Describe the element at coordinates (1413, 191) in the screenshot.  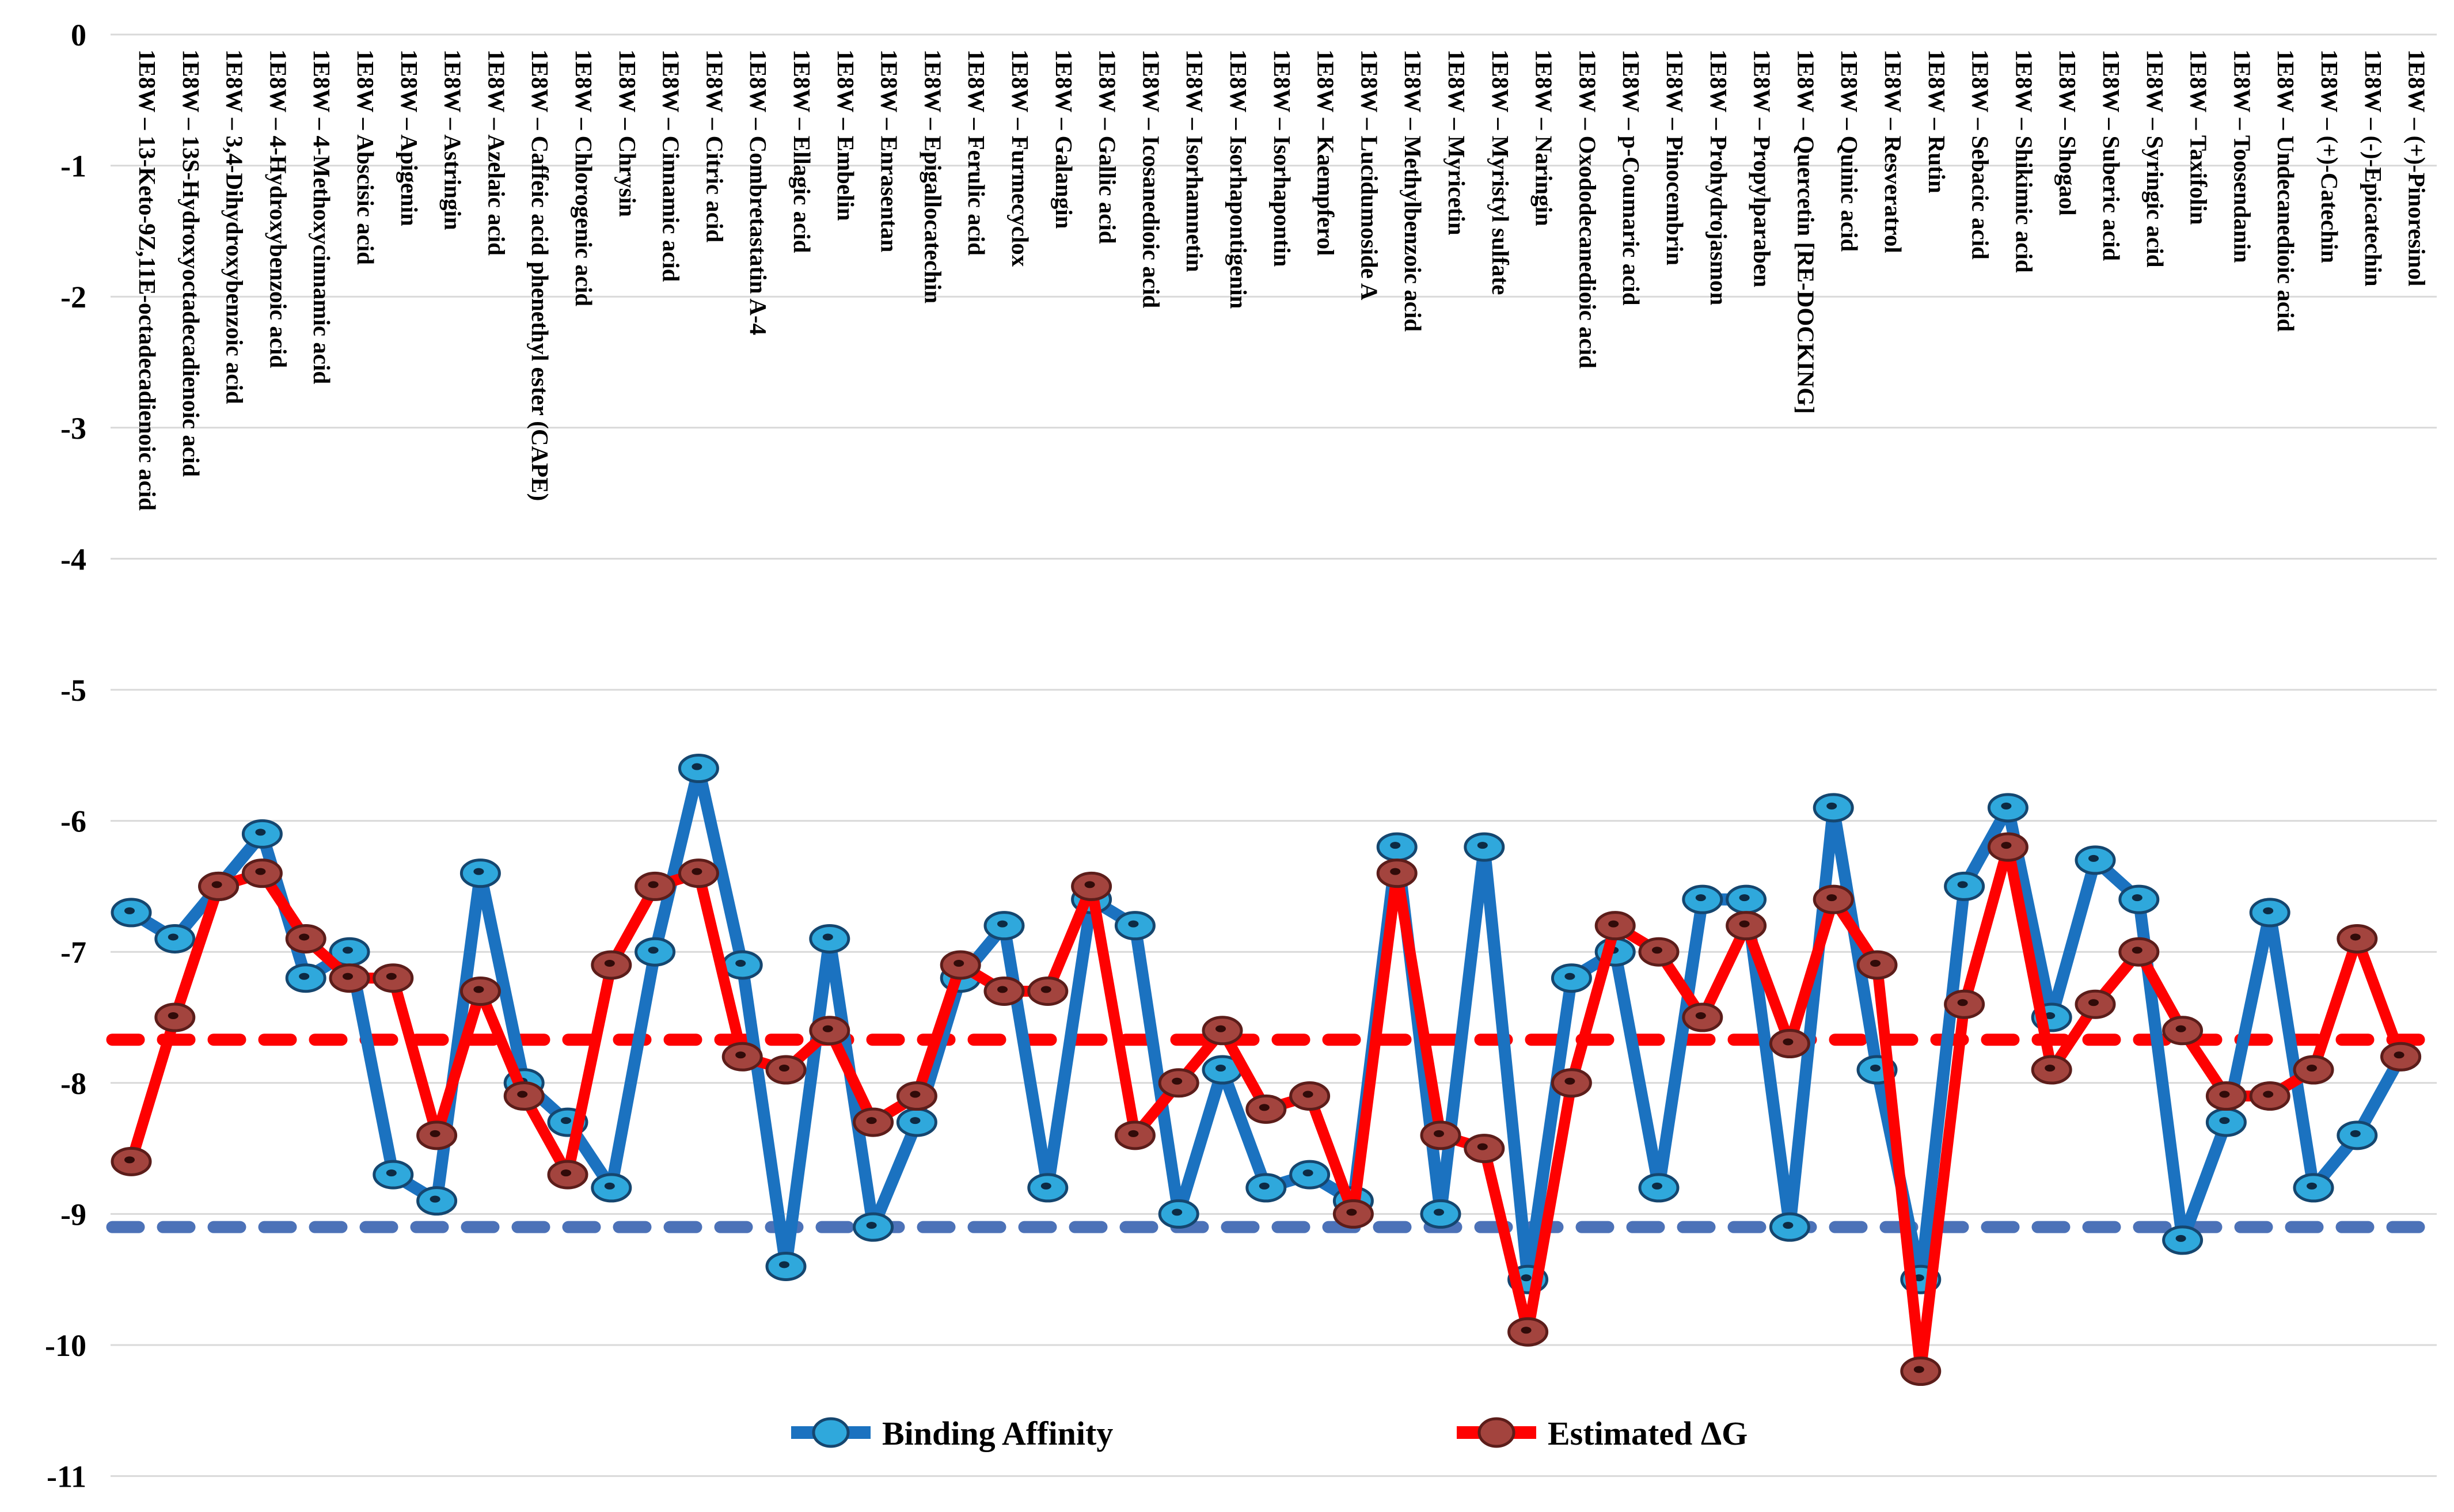
I see `x-category-label: 1E8W – Methylbenzoic acid` at that location.